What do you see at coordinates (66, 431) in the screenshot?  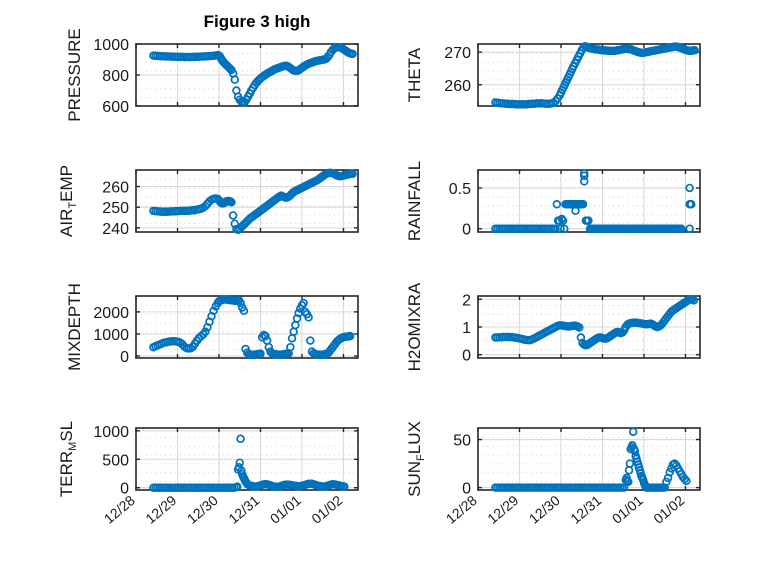 I see `y-axis-label-tail: SL` at bounding box center [66, 431].